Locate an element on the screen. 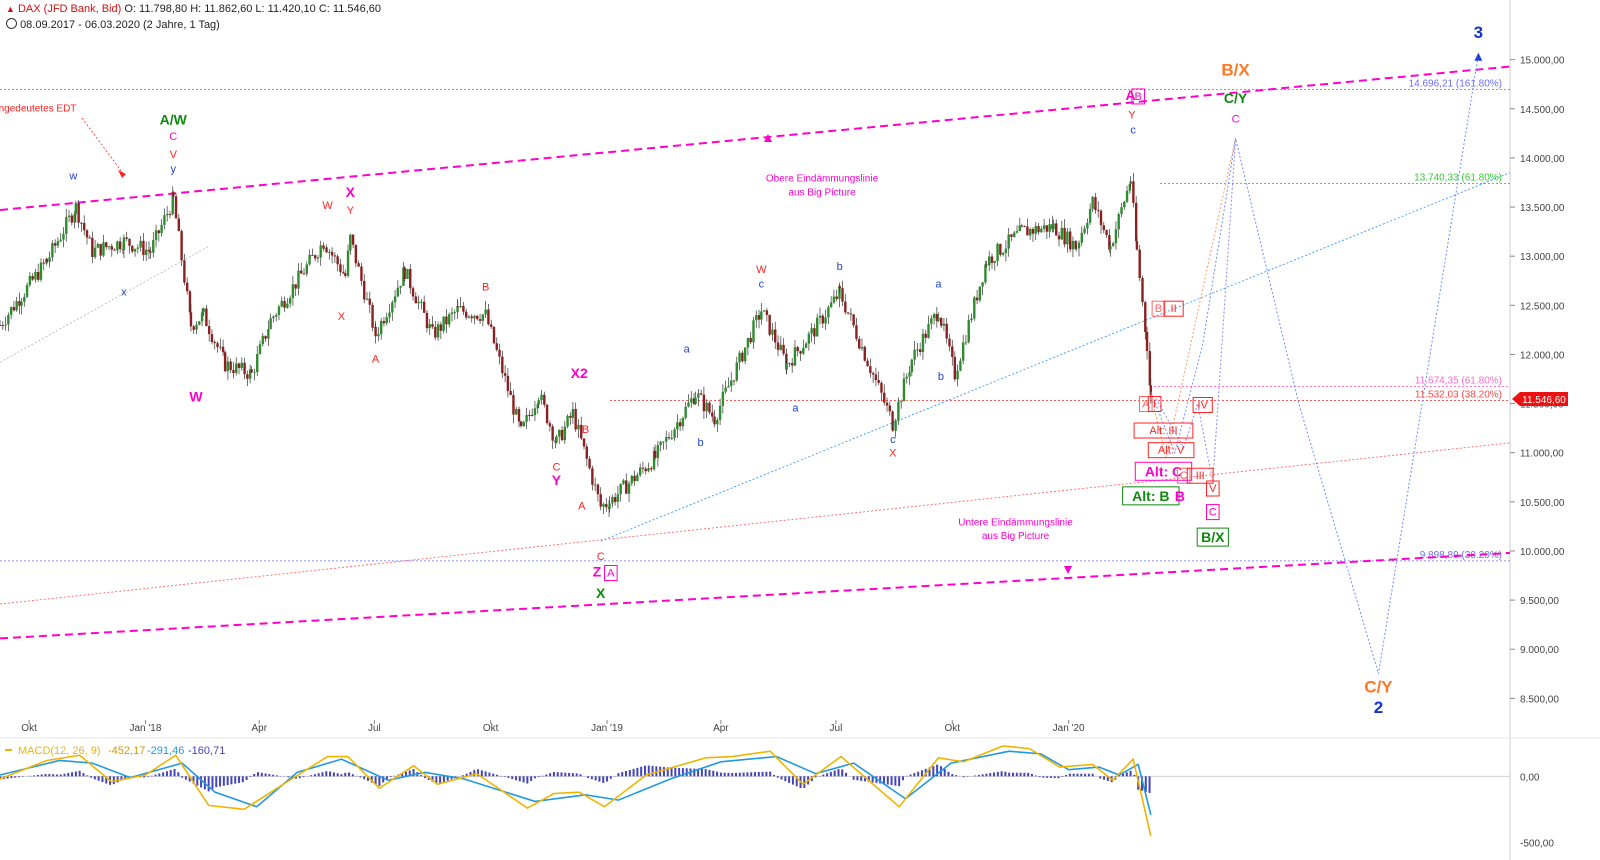 The image size is (1600, 860). y-tick-label: 10.500,00 is located at coordinates (1542, 503).